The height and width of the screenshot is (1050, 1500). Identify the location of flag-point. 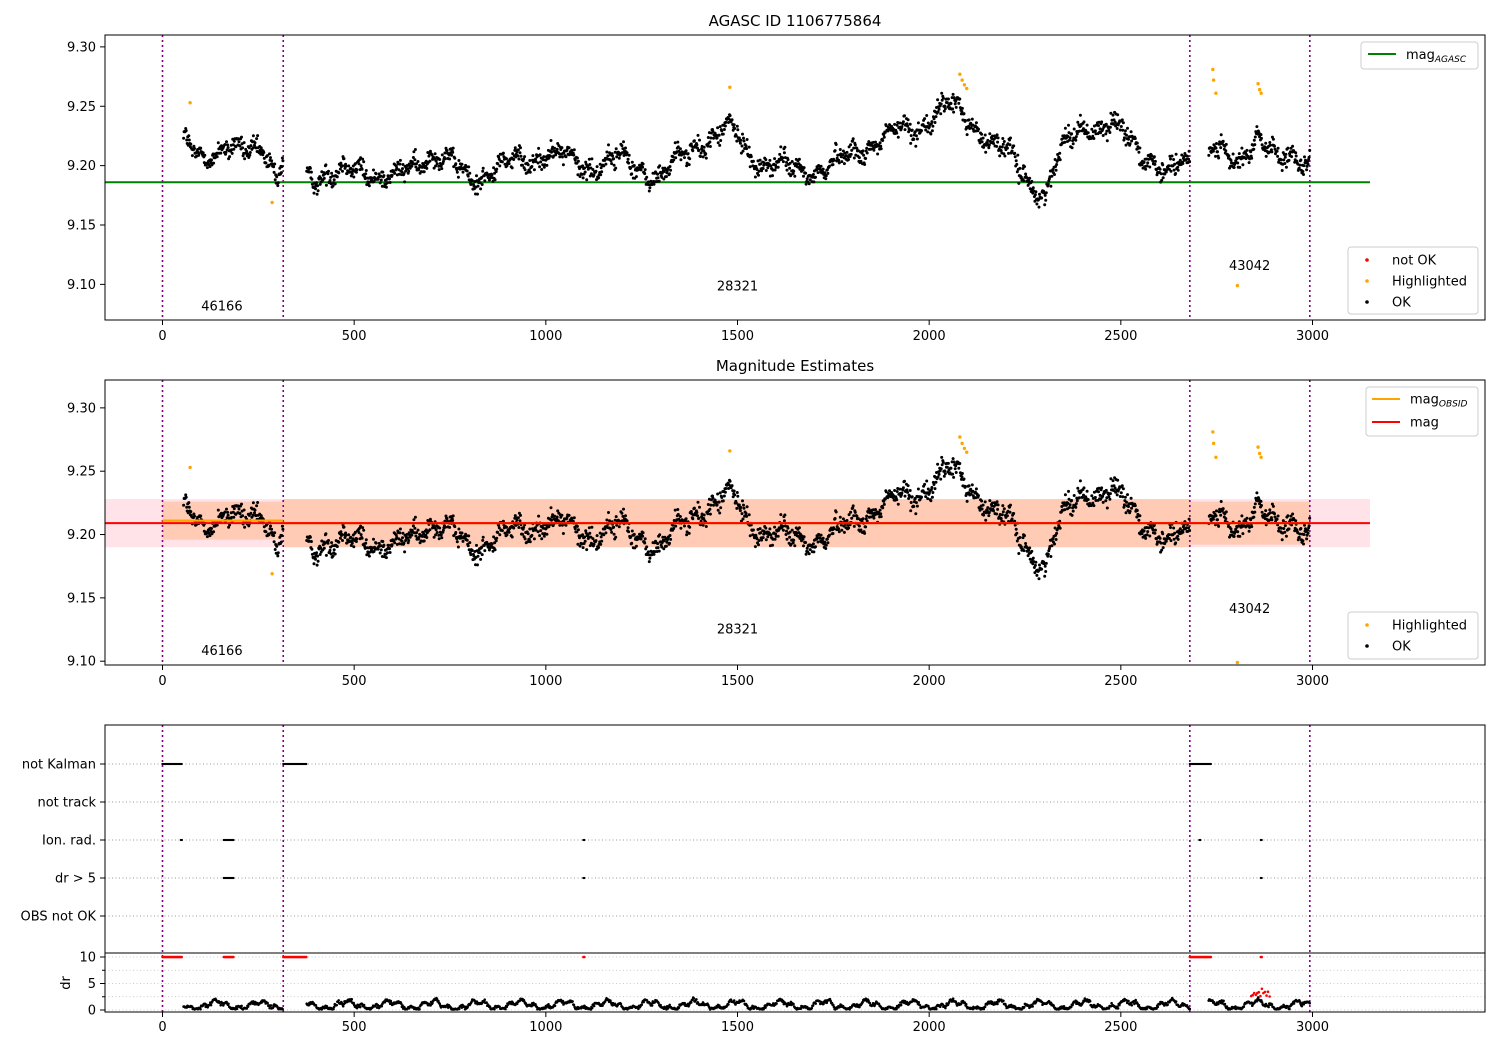
(1210, 764).